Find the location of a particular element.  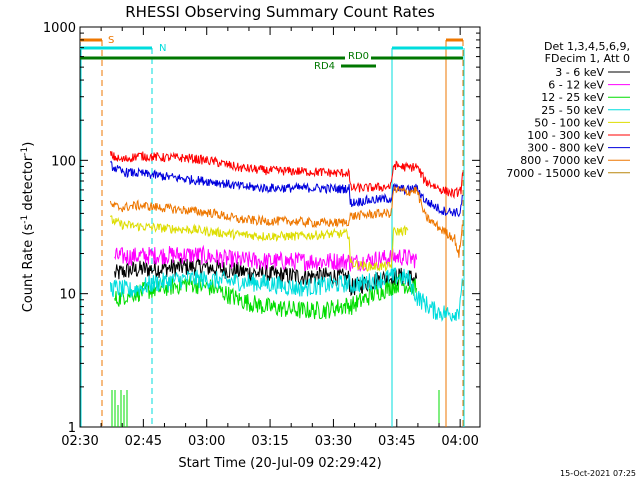

y-tick-label: 100 is located at coordinates (63, 161).